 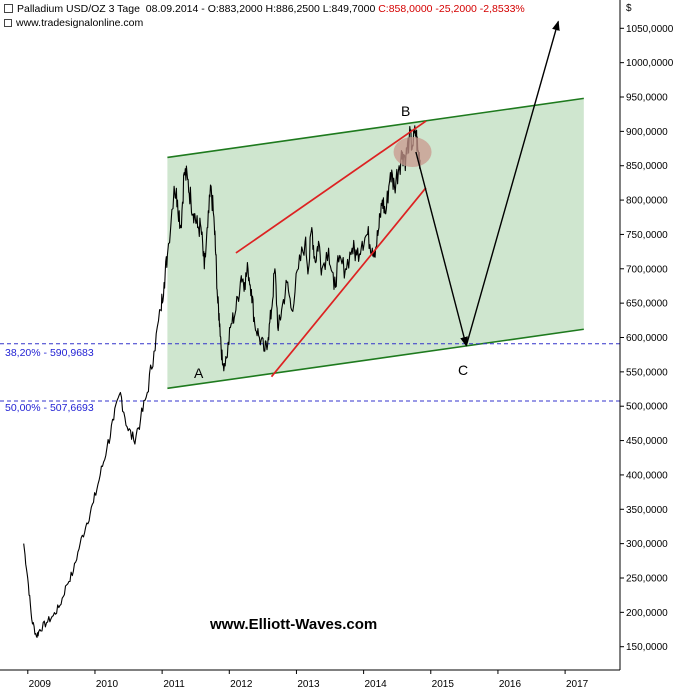 What do you see at coordinates (647, 166) in the screenshot?
I see `y-tick-label: 850,0000` at bounding box center [647, 166].